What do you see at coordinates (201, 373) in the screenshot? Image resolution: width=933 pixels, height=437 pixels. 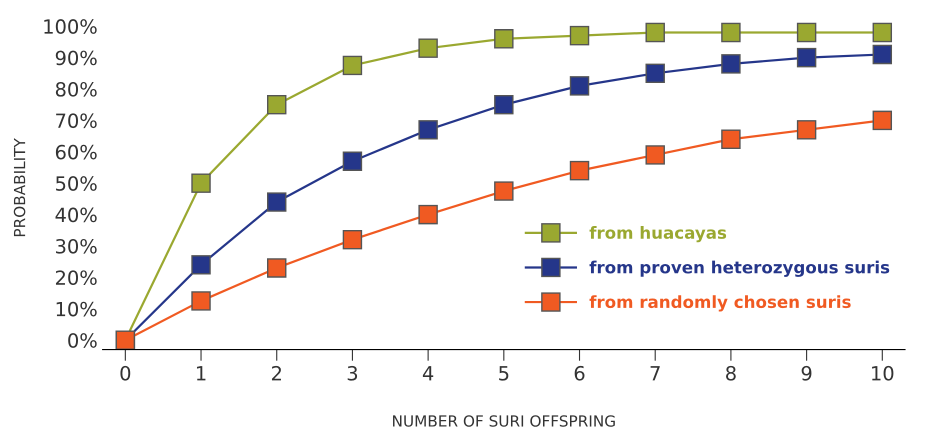 I see `x-tick-label: 1` at bounding box center [201, 373].